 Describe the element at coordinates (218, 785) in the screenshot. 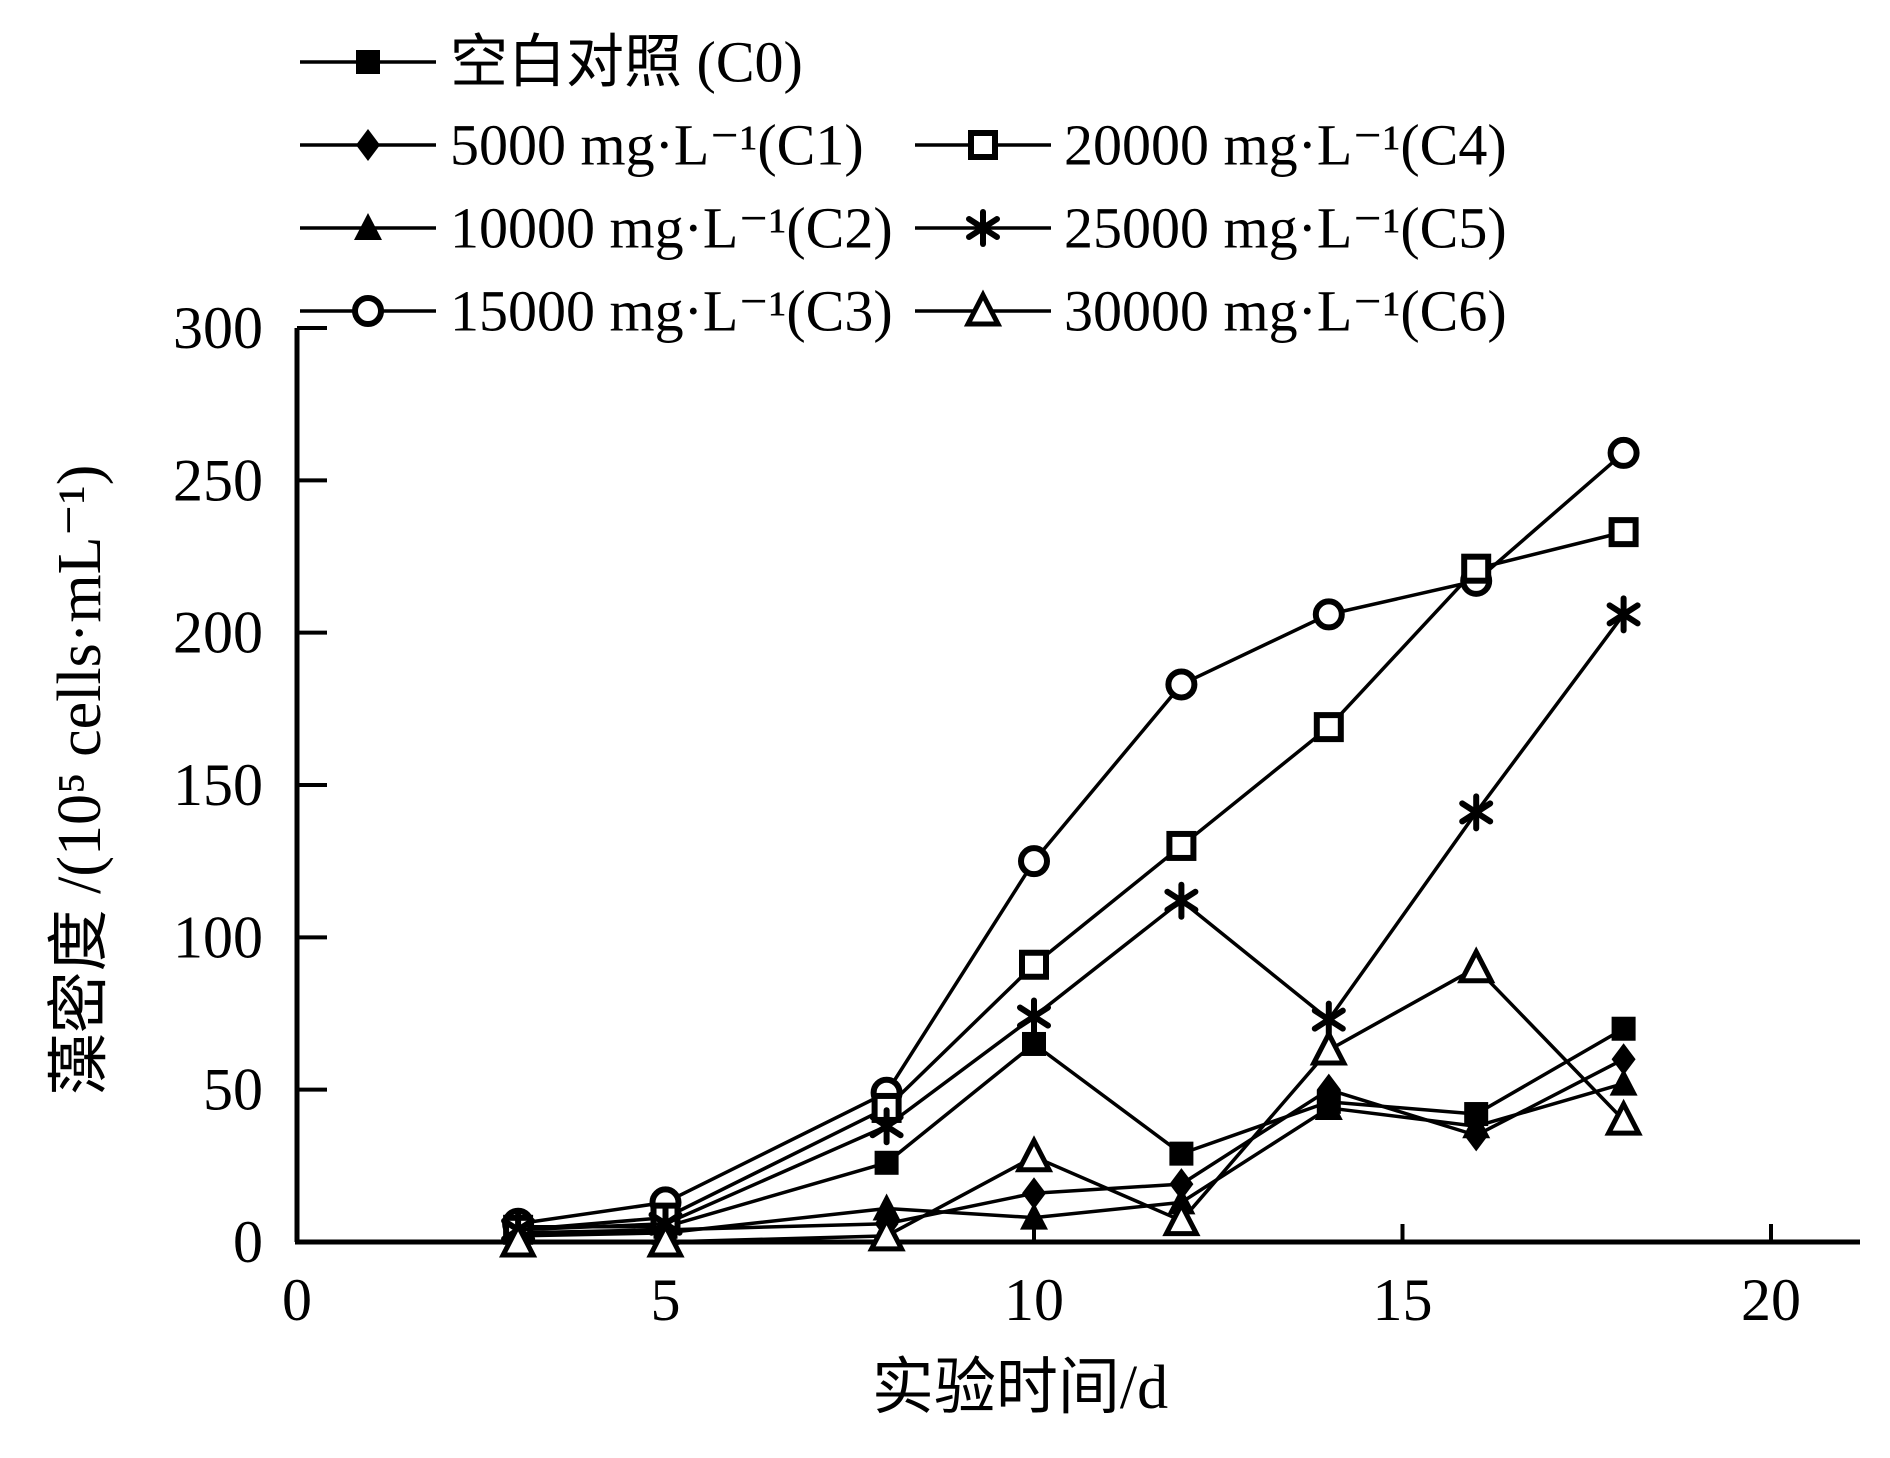

I see `y-tick-label: 150` at that location.